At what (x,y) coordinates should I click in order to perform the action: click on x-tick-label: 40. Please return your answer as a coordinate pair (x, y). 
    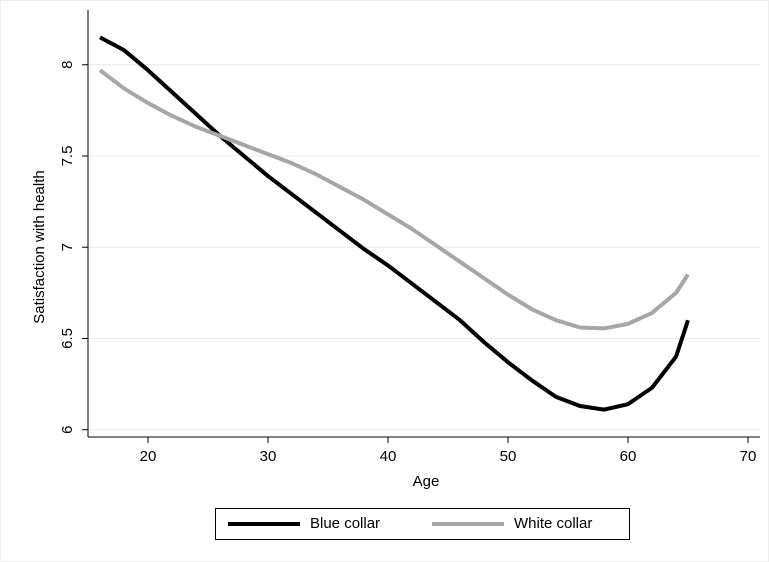
    Looking at the image, I should click on (388, 456).